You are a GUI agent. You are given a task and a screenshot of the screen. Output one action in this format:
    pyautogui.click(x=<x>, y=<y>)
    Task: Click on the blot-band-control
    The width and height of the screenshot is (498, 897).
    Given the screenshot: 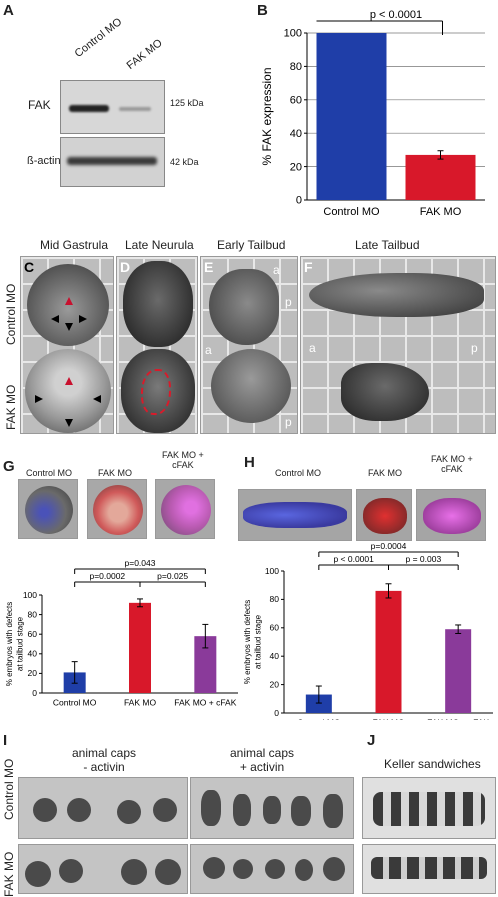 What is the action you would take?
    pyautogui.click(x=89, y=108)
    